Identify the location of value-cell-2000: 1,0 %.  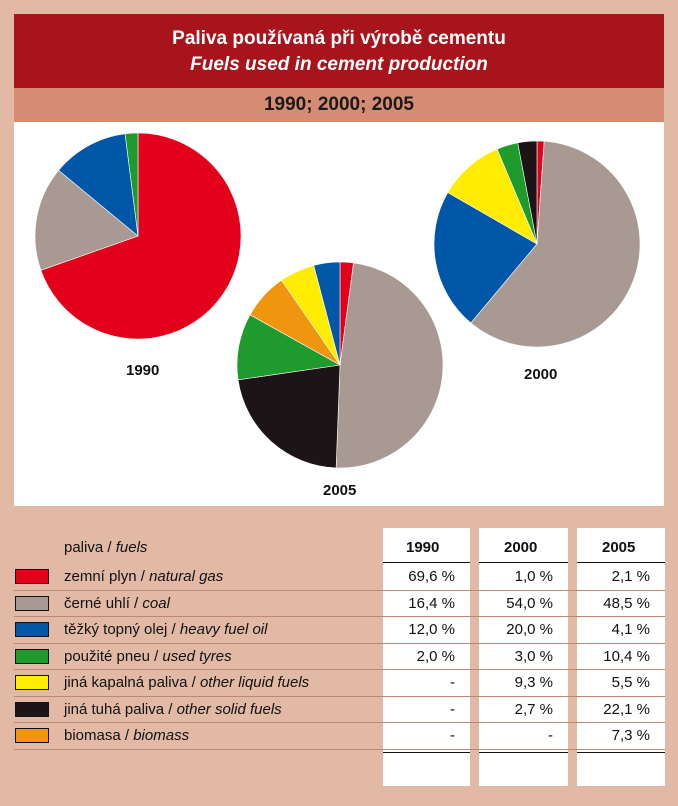
(533, 576).